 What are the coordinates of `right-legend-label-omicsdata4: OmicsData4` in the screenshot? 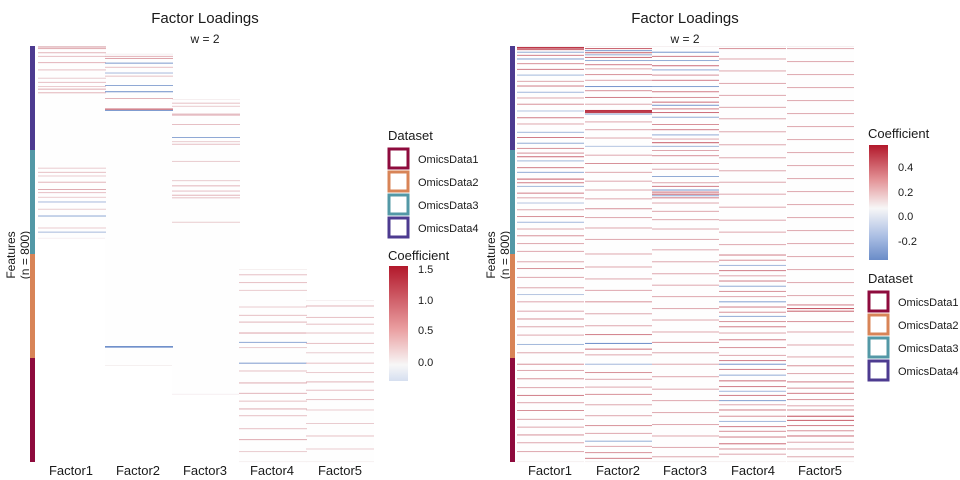 It's located at (928, 372).